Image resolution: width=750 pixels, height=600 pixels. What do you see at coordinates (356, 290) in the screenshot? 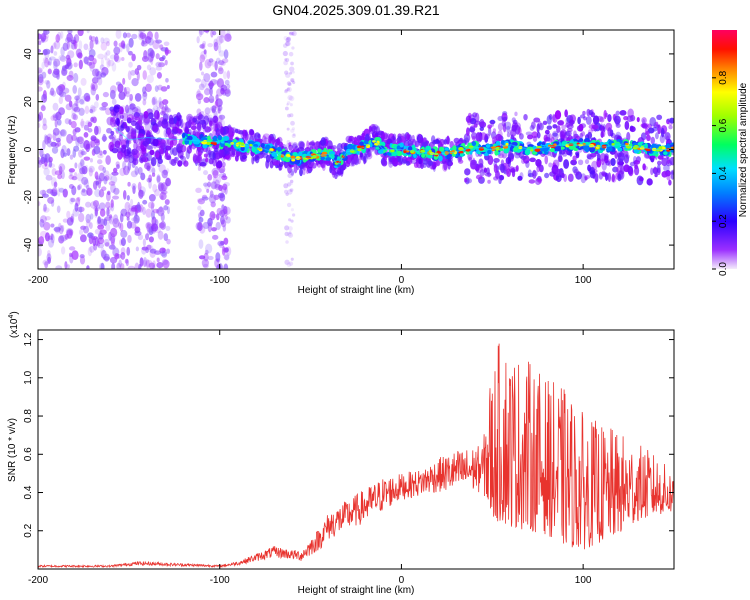
I see `spectrogram-x-label: Height of straight line (km)` at bounding box center [356, 290].